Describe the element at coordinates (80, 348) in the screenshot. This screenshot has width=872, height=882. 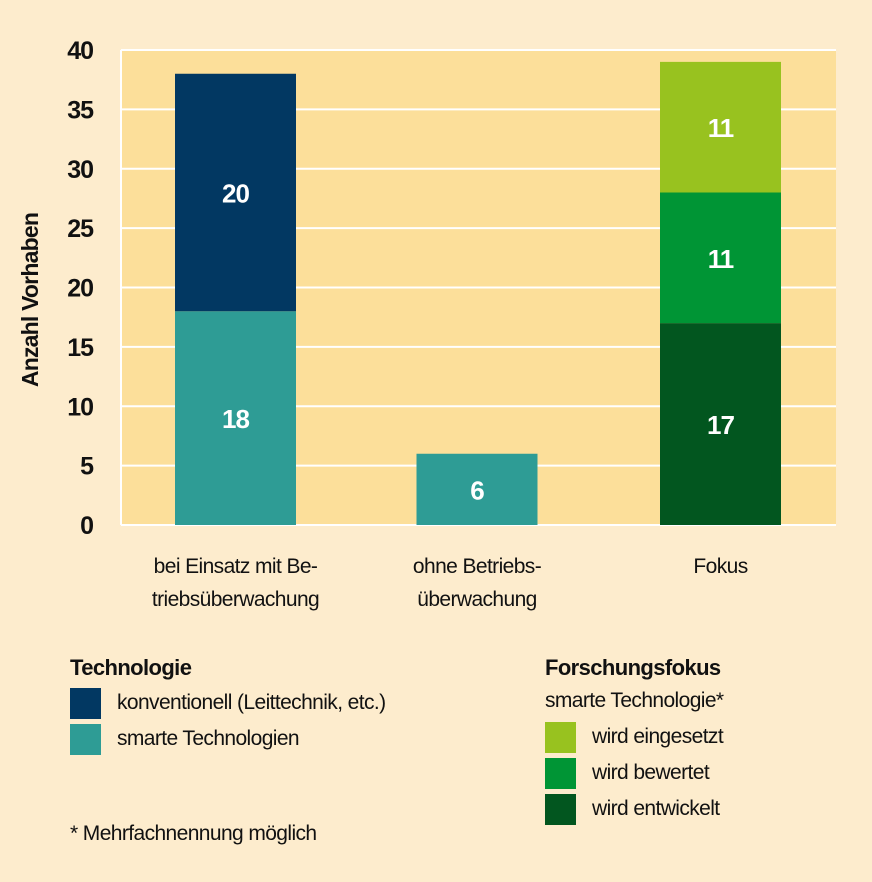
I see `y-tick-label: 15` at that location.